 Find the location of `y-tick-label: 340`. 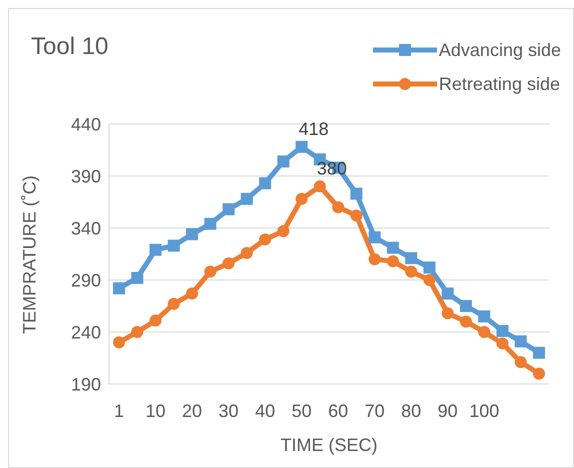

y-tick-label: 340 is located at coordinates (85, 228).